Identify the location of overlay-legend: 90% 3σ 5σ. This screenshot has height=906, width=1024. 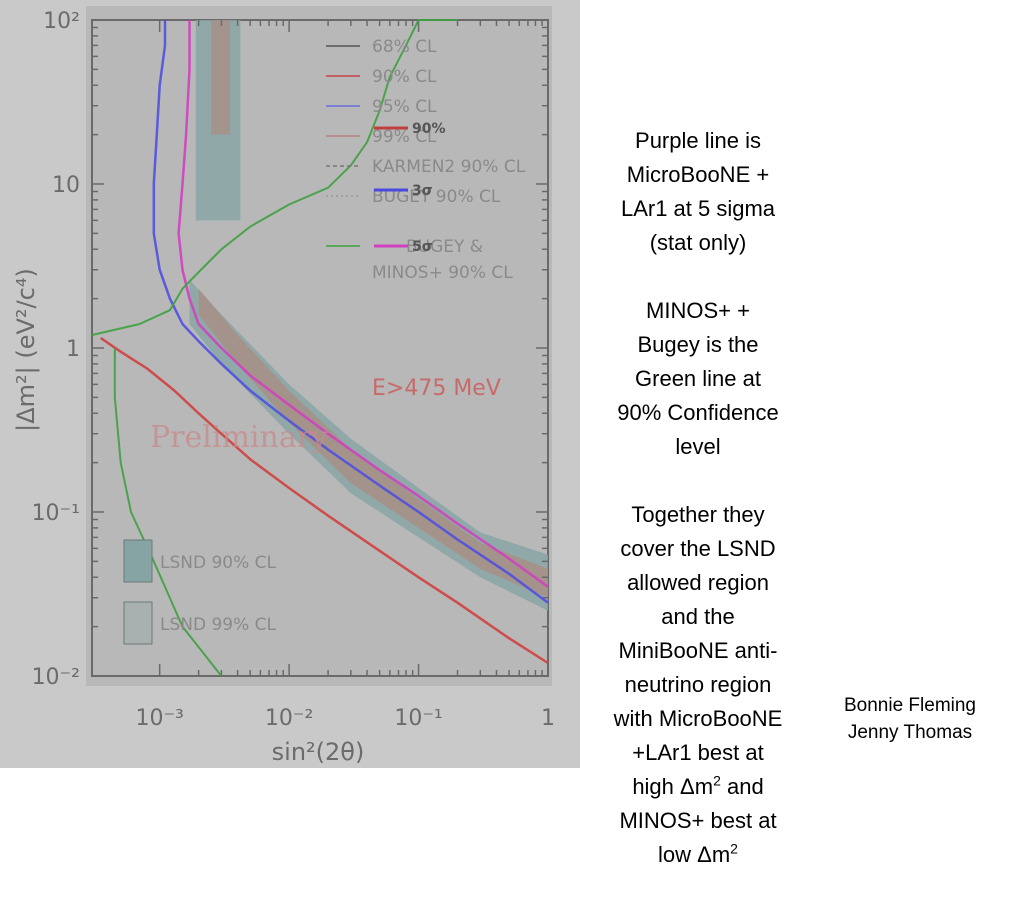
(410, 188).